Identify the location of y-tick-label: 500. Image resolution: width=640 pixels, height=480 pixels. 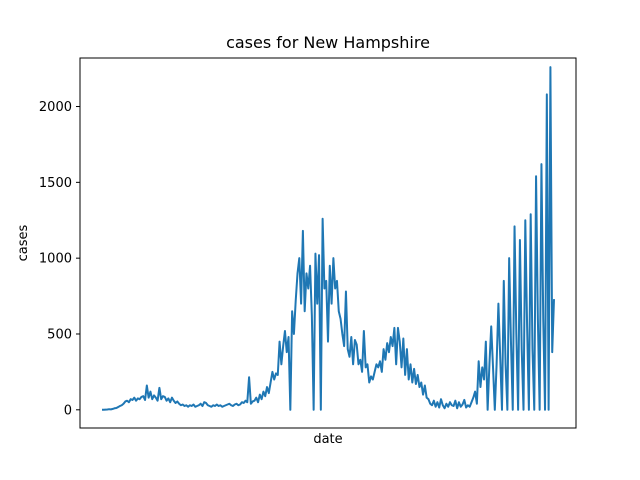
(59, 334).